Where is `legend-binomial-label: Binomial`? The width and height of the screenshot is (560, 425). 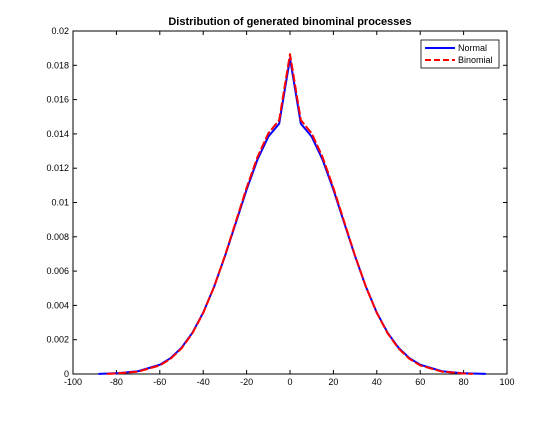 legend-binomial-label: Binomial is located at coordinates (475, 60).